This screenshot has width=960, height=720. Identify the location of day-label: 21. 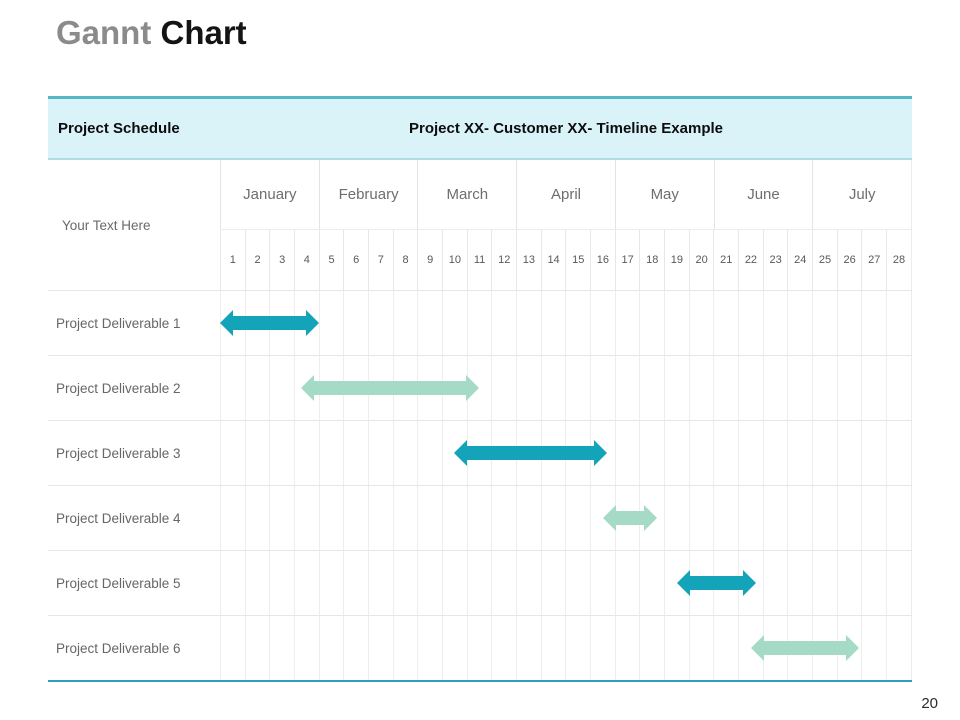
(725, 260).